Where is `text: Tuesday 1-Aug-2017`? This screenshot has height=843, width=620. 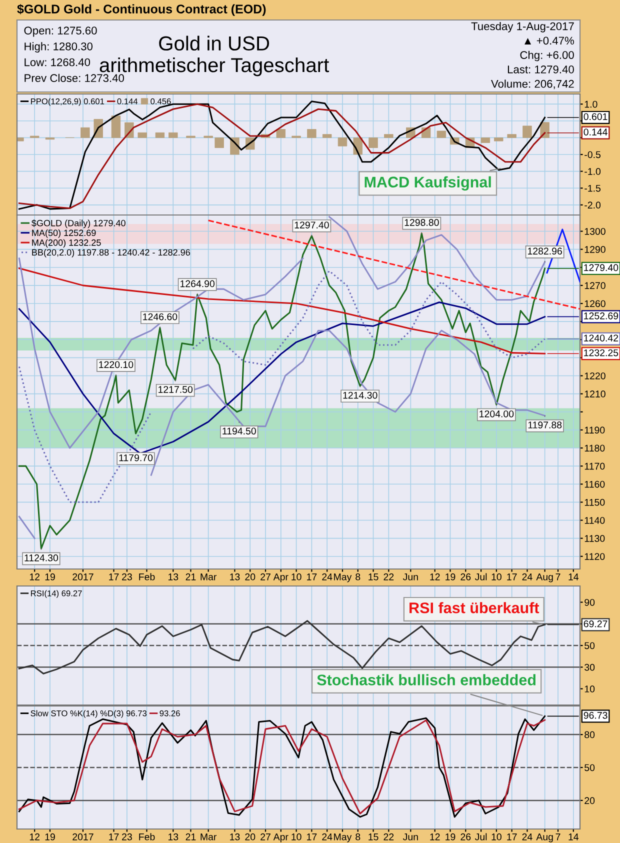 text: Tuesday 1-Aug-2017 is located at coordinates (522, 27).